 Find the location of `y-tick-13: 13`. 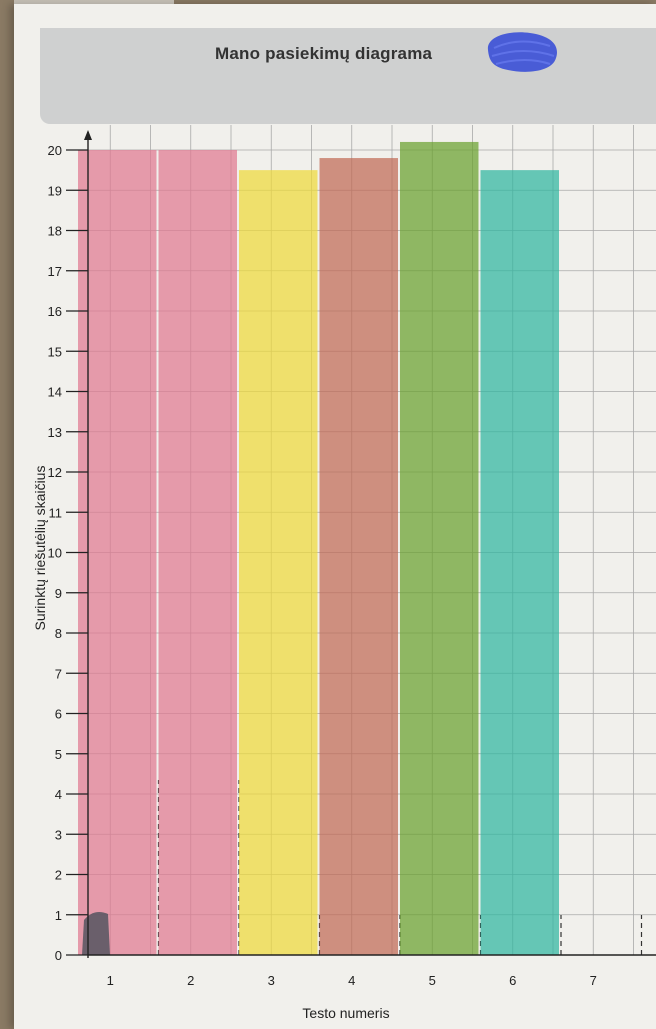

y-tick-13: 13 is located at coordinates (55, 432).